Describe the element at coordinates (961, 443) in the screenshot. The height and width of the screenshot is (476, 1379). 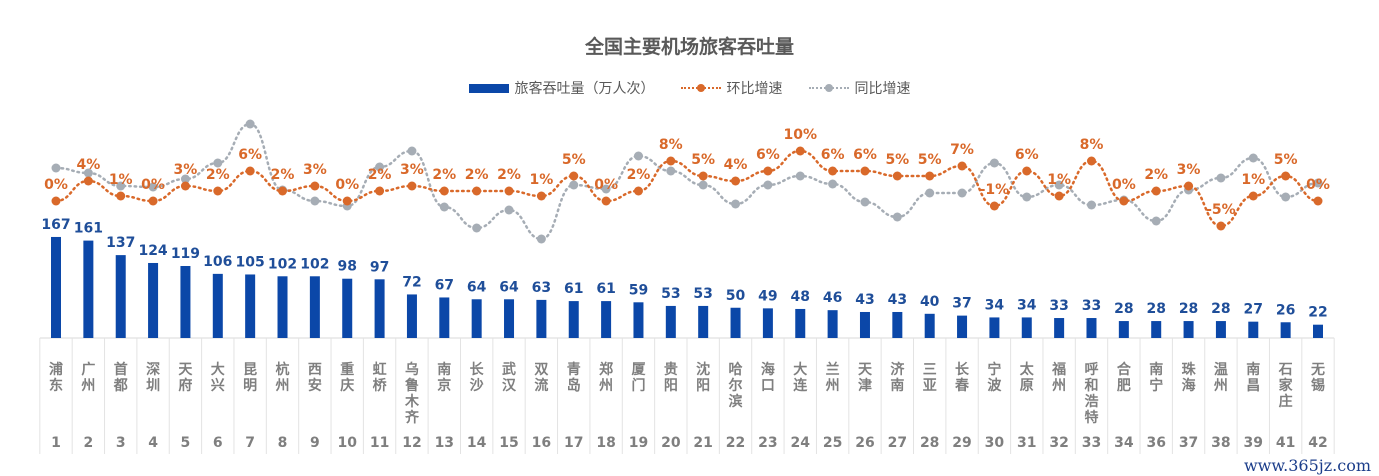
I see `rank-label: 29` at that location.